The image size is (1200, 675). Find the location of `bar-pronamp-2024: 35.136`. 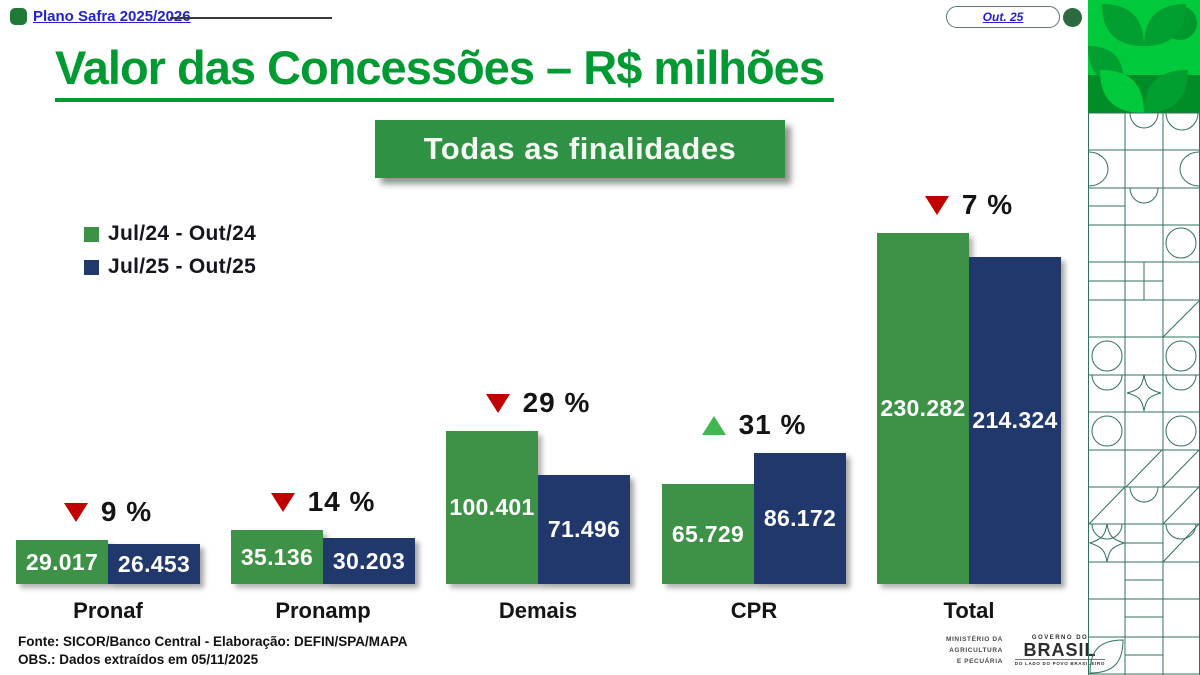

bar-pronamp-2024: 35.136 is located at coordinates (277, 557).